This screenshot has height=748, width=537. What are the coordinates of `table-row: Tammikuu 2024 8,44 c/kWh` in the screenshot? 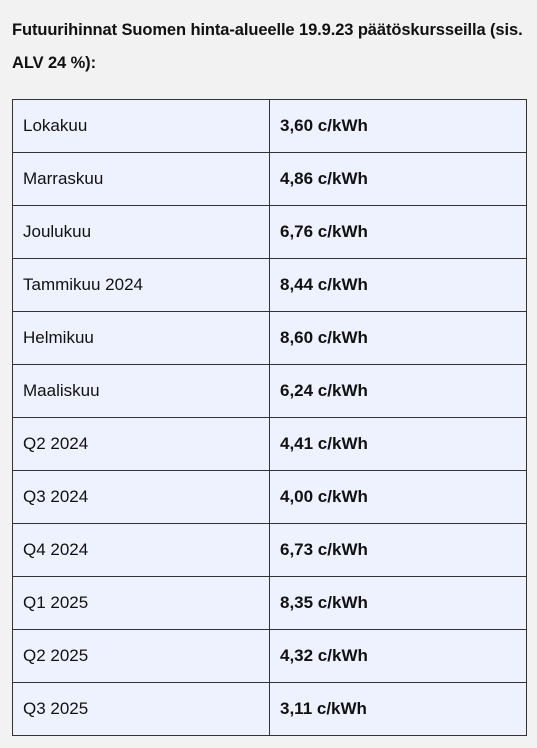 It's located at (269, 285).